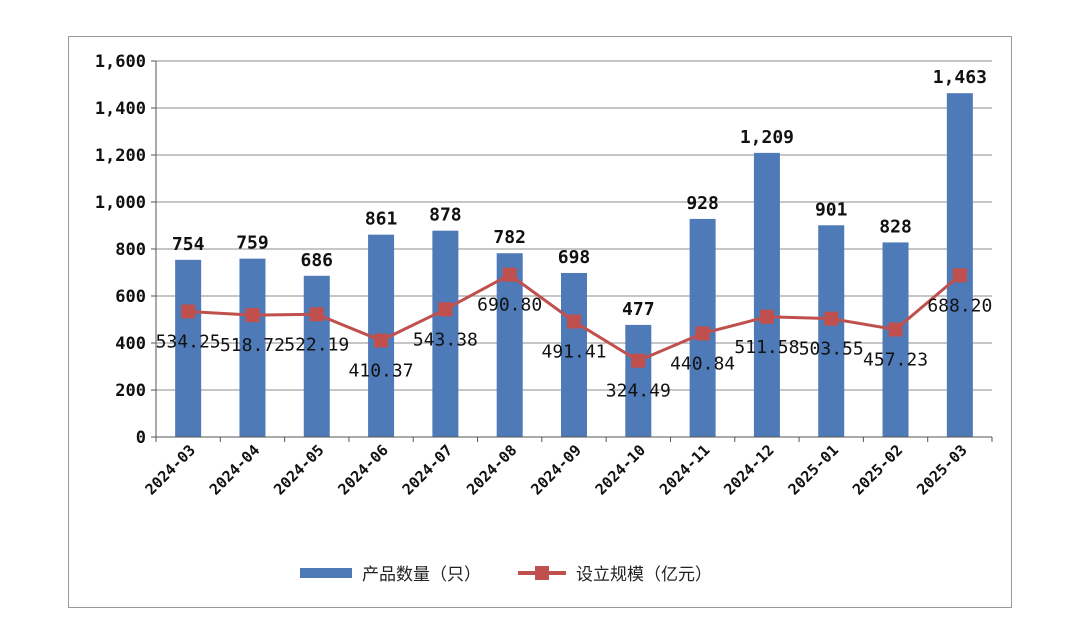  Describe the element at coordinates (130, 344) in the screenshot. I see `y-tick-label: 400` at that location.